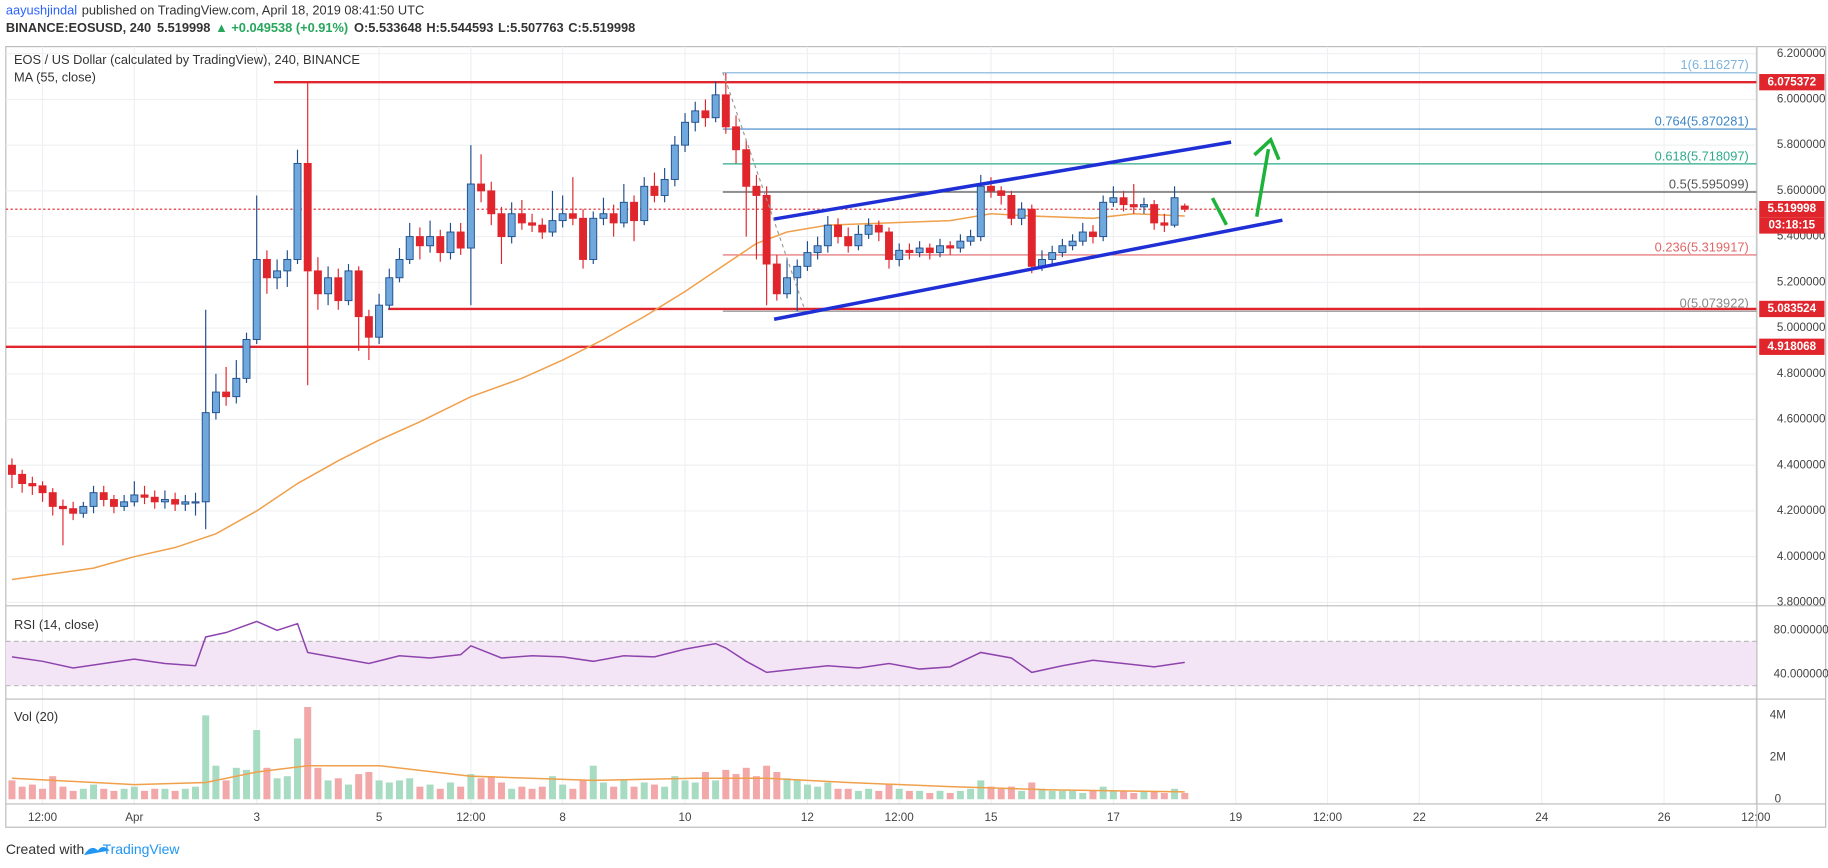 This screenshot has width=1828, height=868. I want to click on l-value: 5.507763, so click(536, 28).